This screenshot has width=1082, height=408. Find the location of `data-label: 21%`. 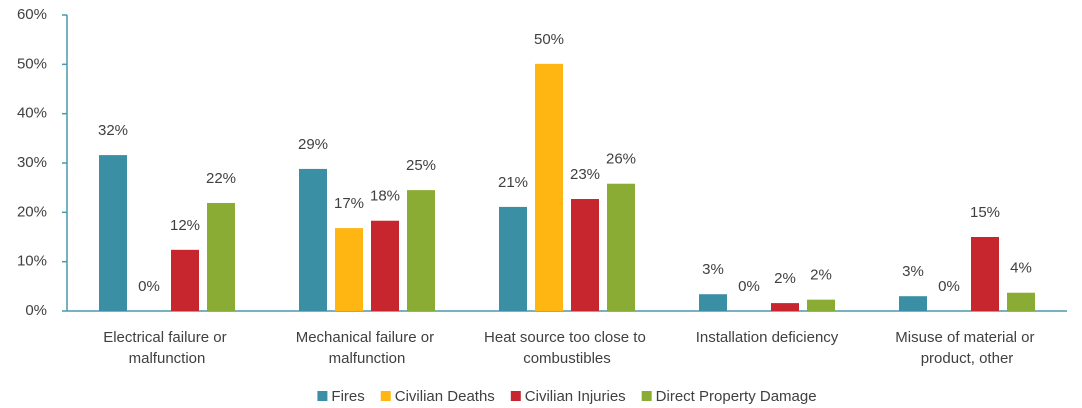

data-label: 21% is located at coordinates (513, 182).